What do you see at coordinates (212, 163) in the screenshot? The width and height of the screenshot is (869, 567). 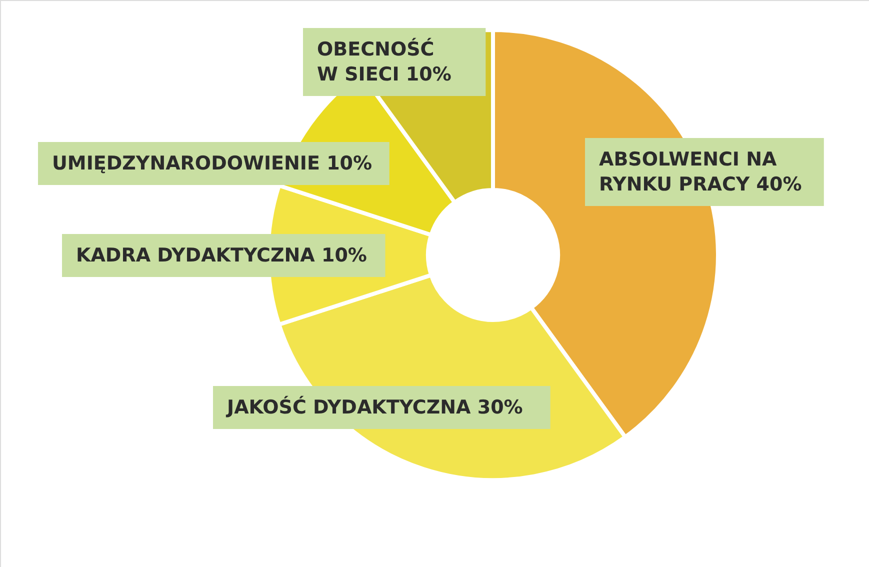 I see `slice-label: UMIĘDZYNARODOWIENIE 10%` at bounding box center [212, 163].